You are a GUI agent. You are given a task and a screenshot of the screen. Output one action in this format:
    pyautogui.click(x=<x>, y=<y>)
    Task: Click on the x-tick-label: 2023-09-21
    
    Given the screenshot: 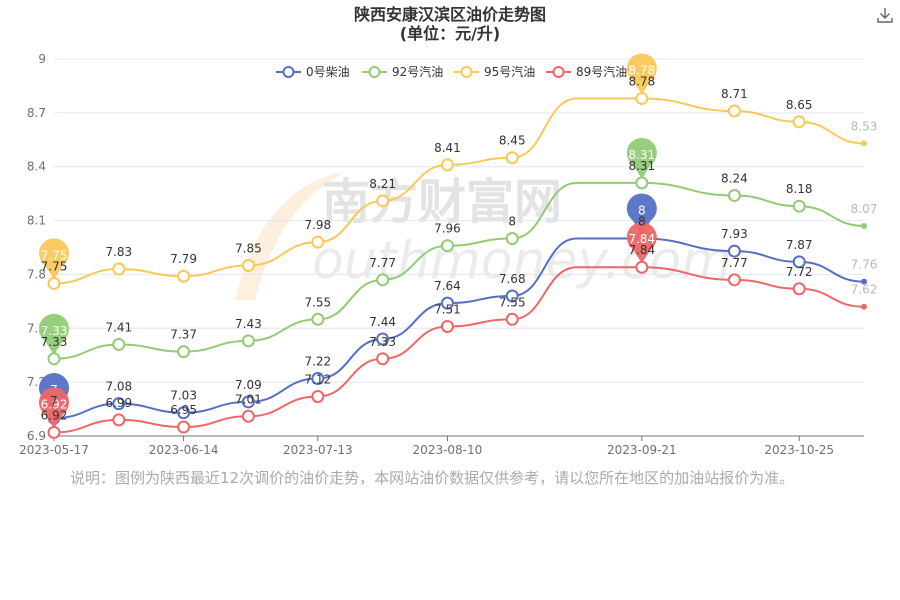 What is the action you would take?
    pyautogui.click(x=642, y=450)
    